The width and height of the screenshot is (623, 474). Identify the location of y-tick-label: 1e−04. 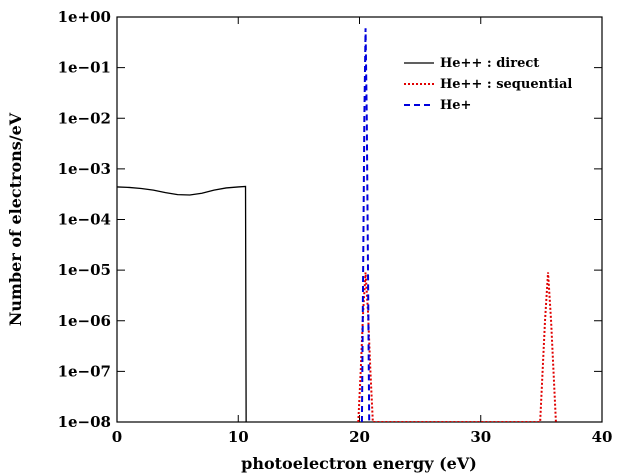
(84, 220).